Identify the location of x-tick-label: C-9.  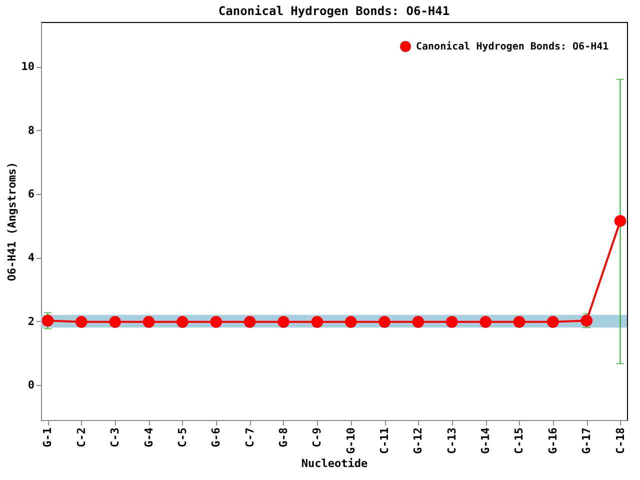
(317, 438).